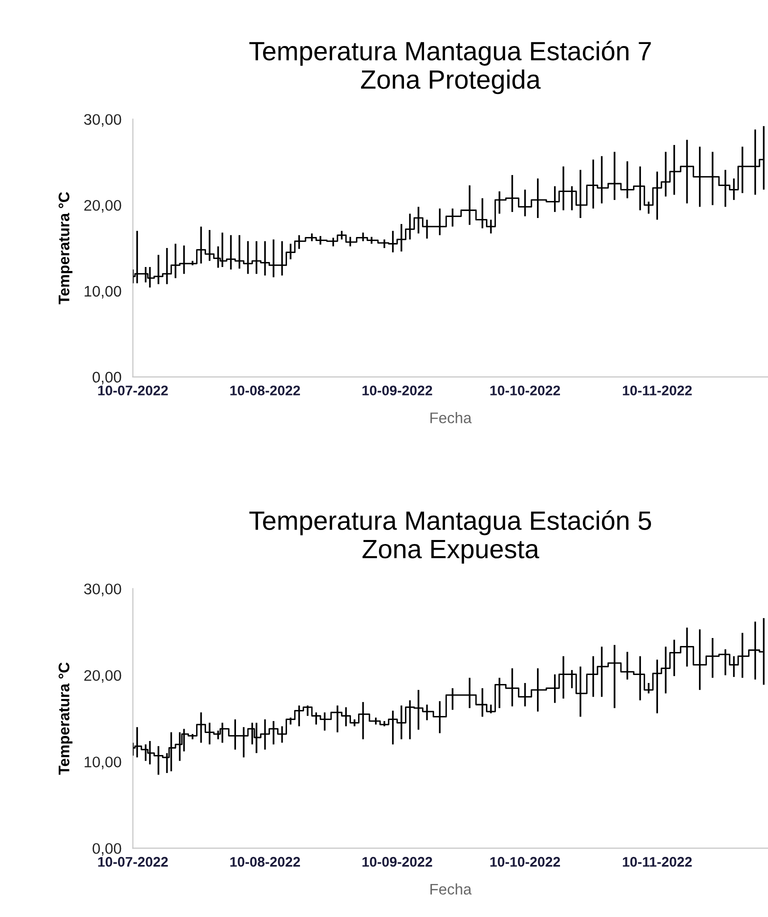 This screenshot has height=917, width=768. I want to click on chart-title: Temperatura Mantagua Estación 5 Zona Expuesta, so click(450, 537).